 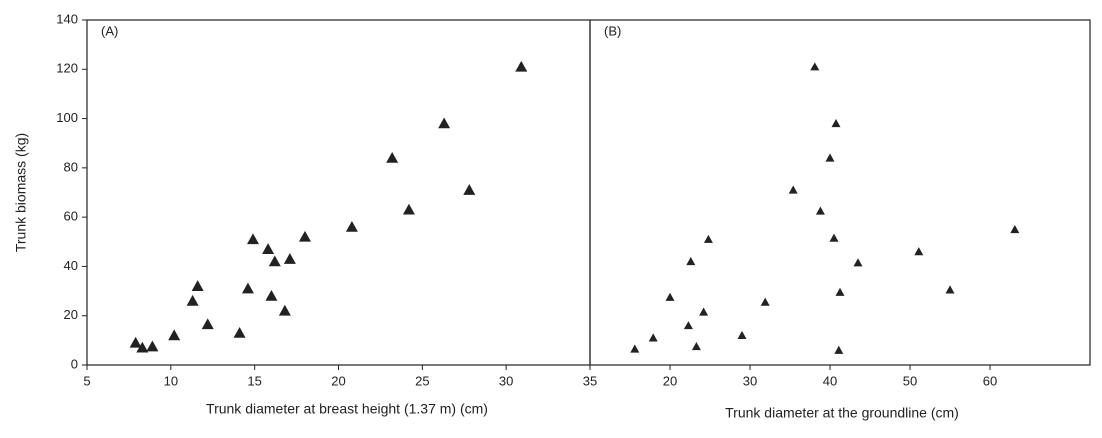 What do you see at coordinates (612, 30) in the screenshot?
I see `panel-label: (B)` at bounding box center [612, 30].